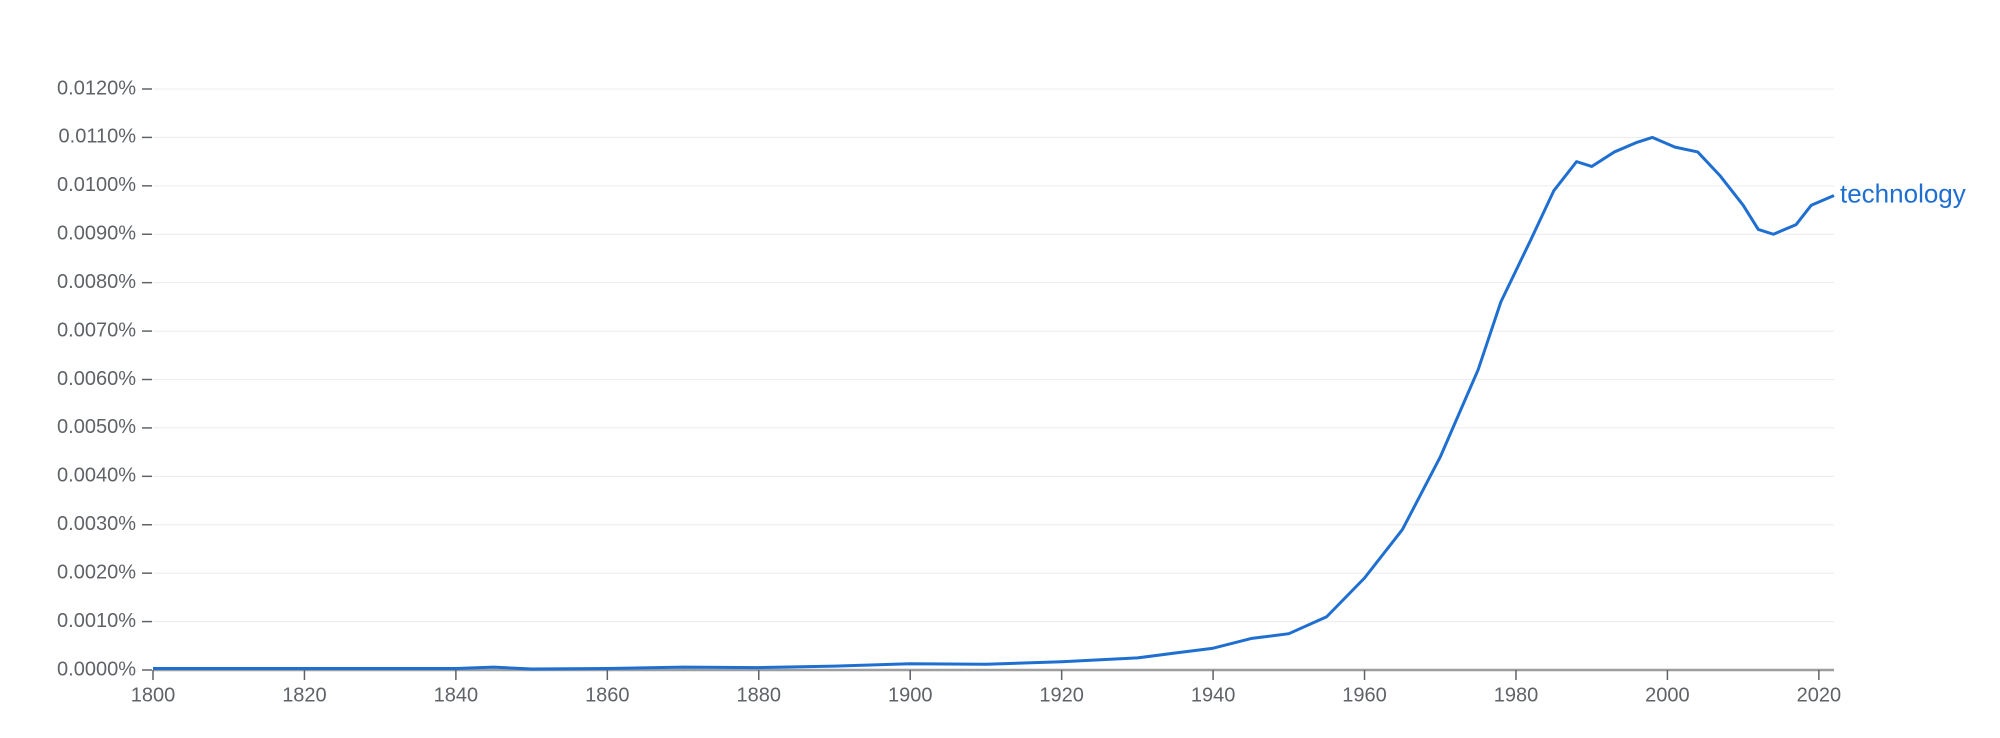  Describe the element at coordinates (96, 234) in the screenshot. I see `y-tick-label: 0.0090%` at that location.